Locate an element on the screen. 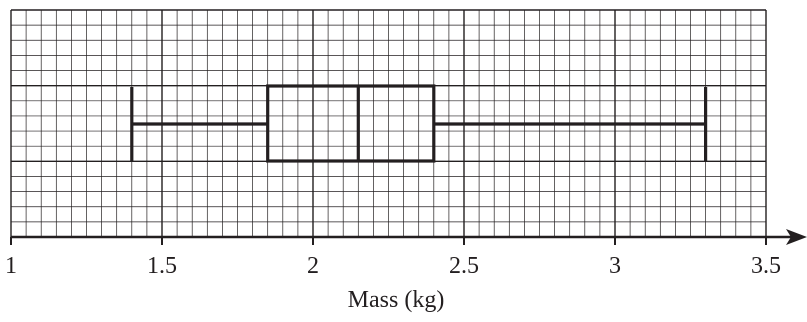 The width and height of the screenshot is (807, 322). x-axis-tick-labels: 1 1.5 2 2.5 3 3.5 is located at coordinates (393, 266).